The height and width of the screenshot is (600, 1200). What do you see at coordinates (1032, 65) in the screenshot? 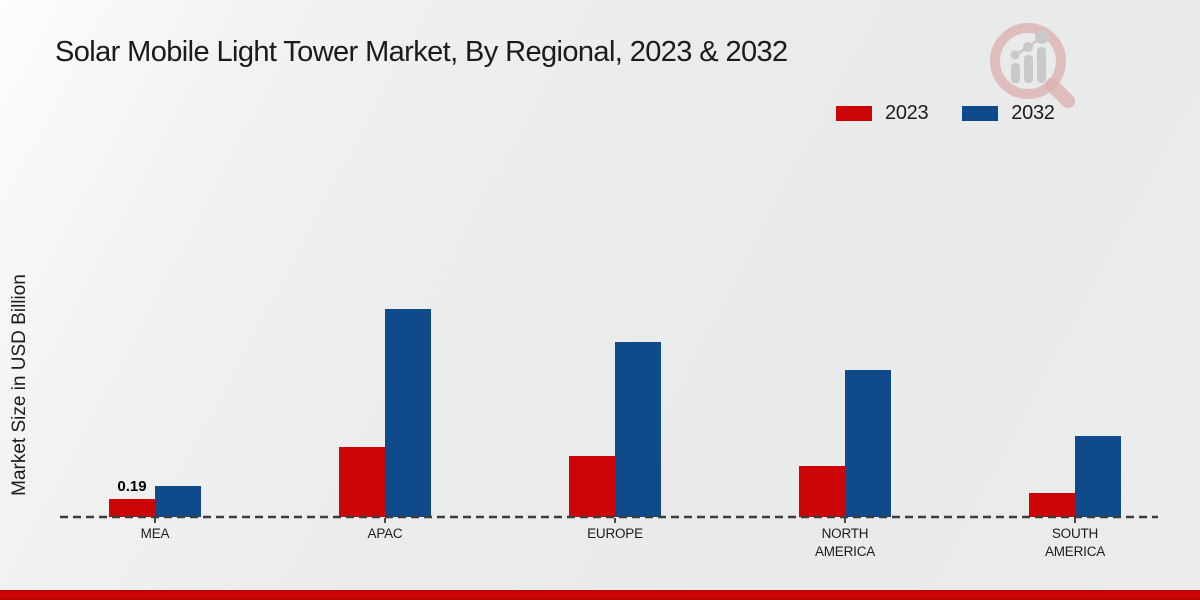
I see `magnifier-growth-logo-icon` at bounding box center [1032, 65].